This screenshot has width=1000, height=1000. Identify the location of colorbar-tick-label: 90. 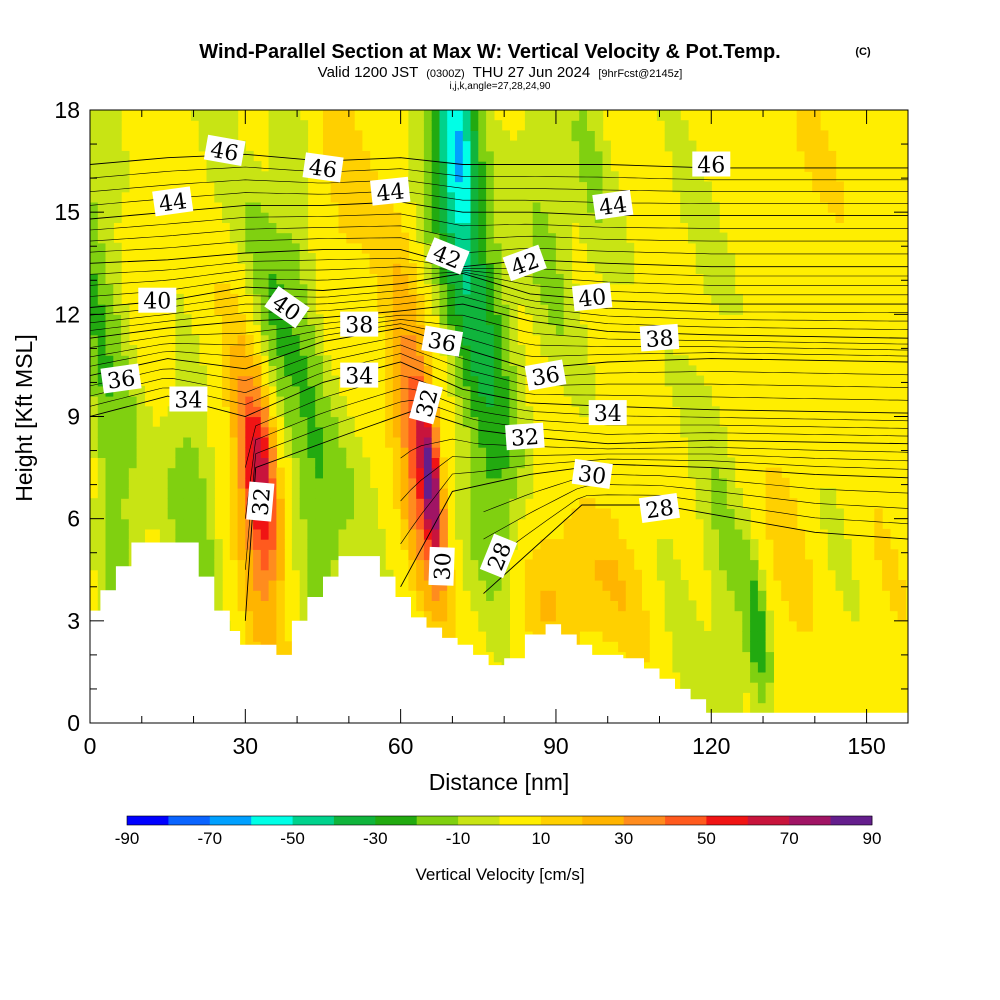
(872, 838).